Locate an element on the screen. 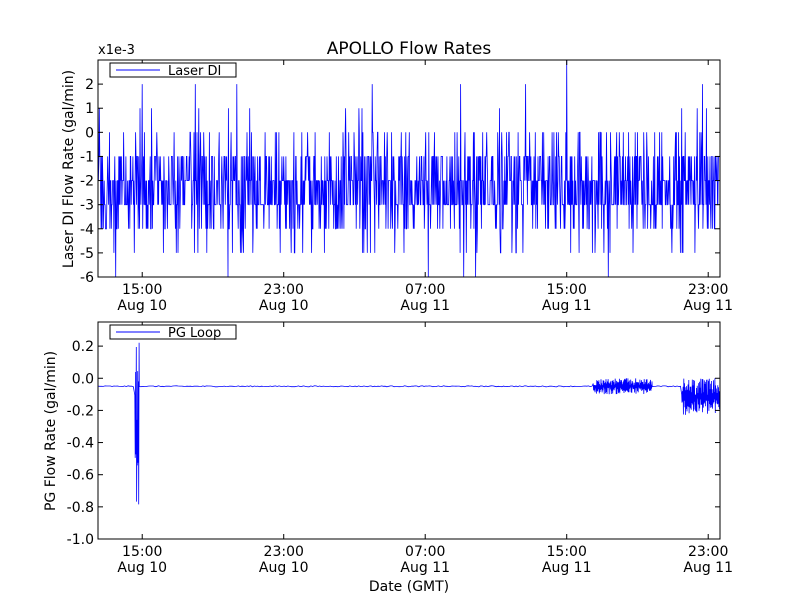  legend: PG Loop is located at coordinates (173, 332).